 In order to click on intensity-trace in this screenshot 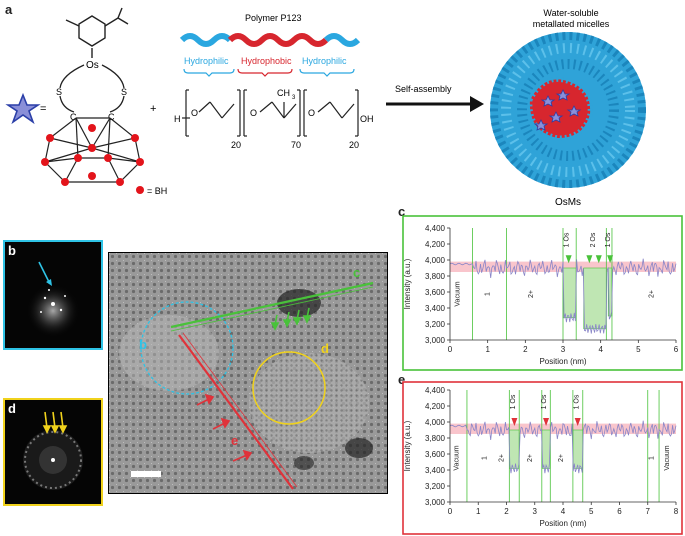, I will do `click(563, 296)`.